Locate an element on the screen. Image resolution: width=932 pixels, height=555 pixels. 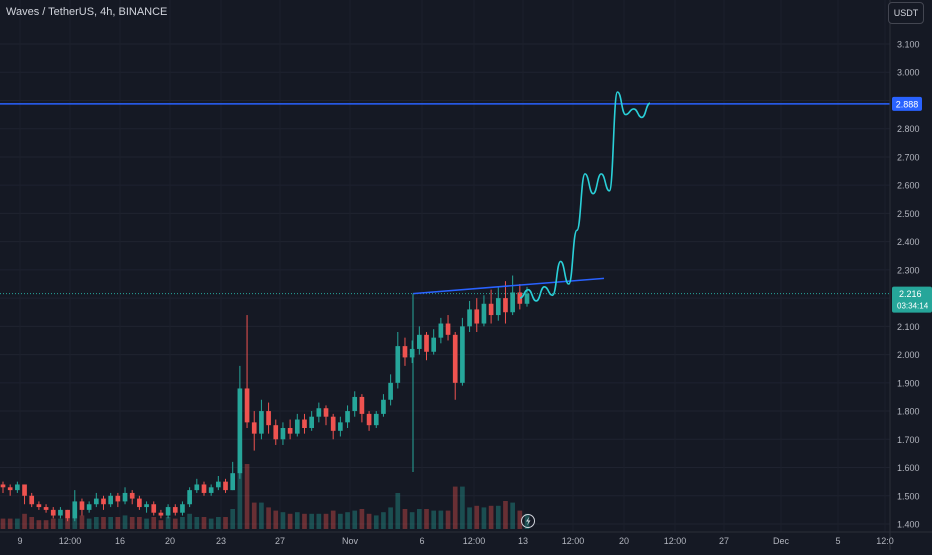
lightning-icon is located at coordinates (528, 521).